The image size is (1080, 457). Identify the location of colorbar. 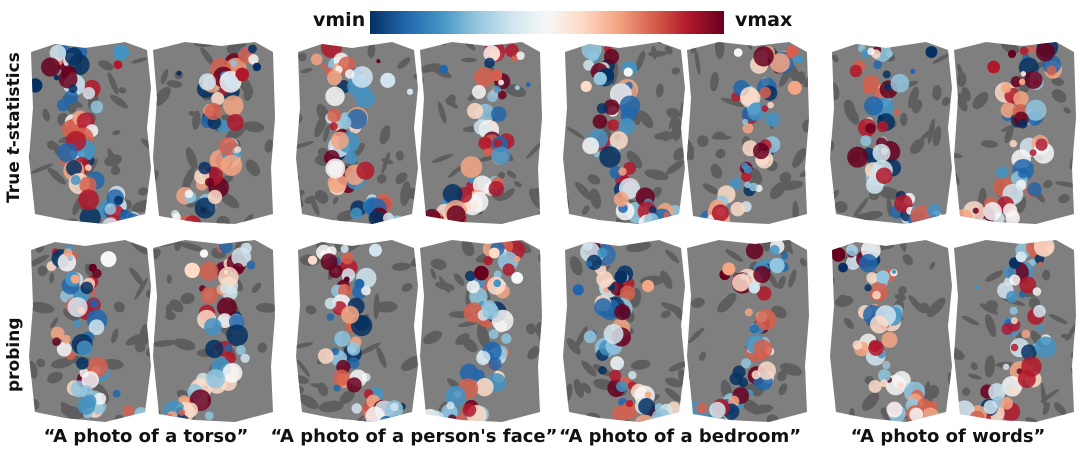
(547, 22).